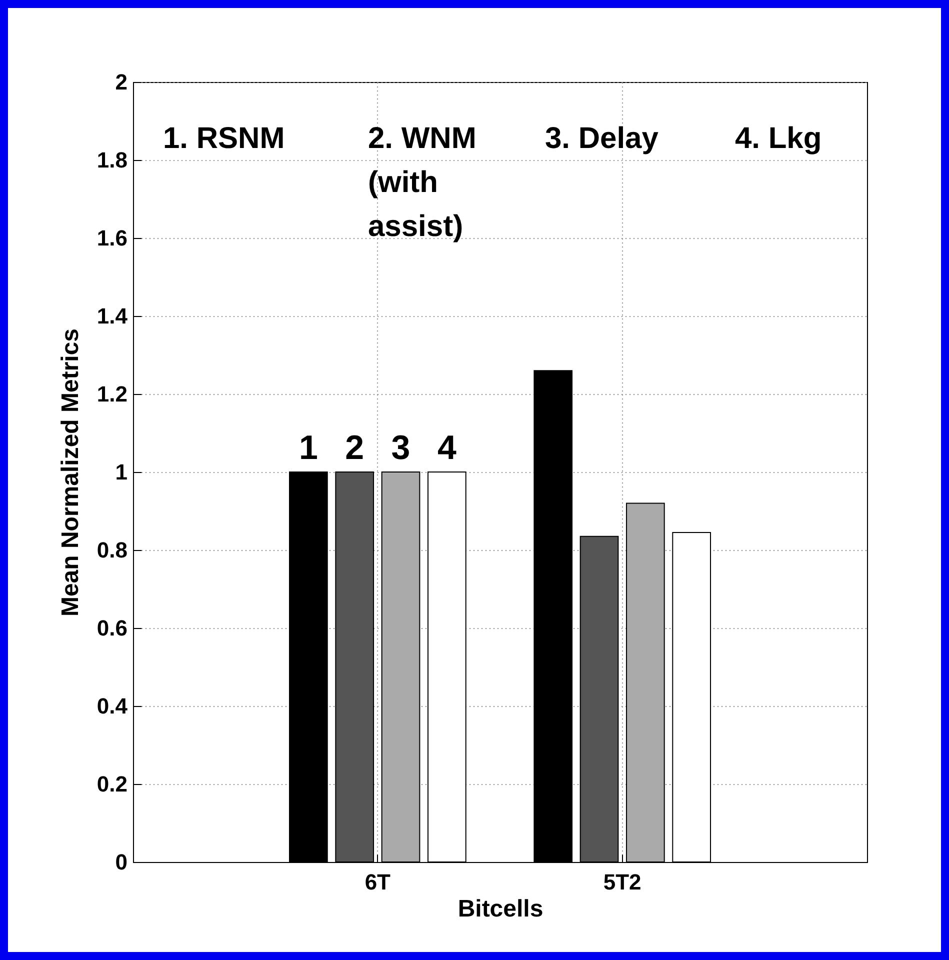  Describe the element at coordinates (378, 882) in the screenshot. I see `x-tick-label: 6T` at that location.